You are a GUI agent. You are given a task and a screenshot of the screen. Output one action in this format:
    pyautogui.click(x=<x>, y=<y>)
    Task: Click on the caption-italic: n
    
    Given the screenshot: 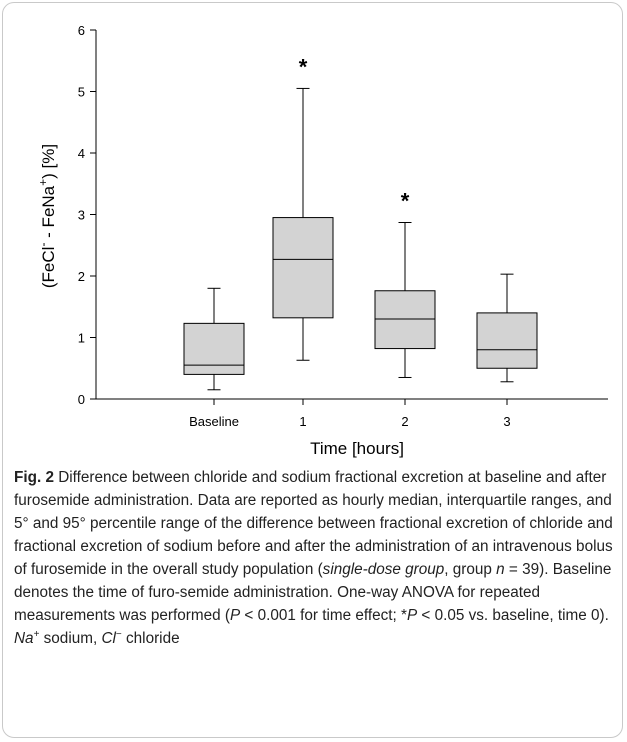 What is the action you would take?
    pyautogui.click(x=500, y=569)
    